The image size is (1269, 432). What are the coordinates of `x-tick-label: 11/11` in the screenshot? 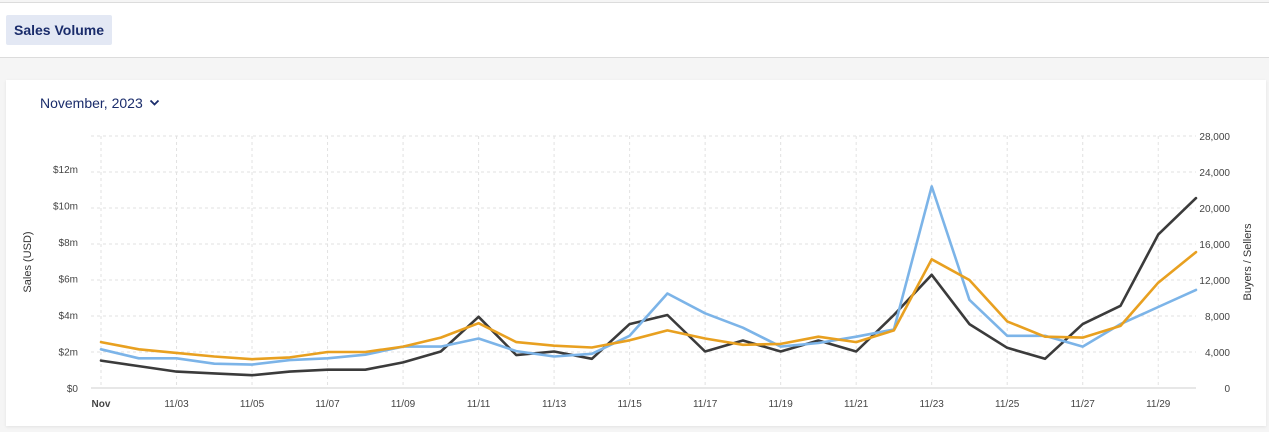 It's located at (479, 404).